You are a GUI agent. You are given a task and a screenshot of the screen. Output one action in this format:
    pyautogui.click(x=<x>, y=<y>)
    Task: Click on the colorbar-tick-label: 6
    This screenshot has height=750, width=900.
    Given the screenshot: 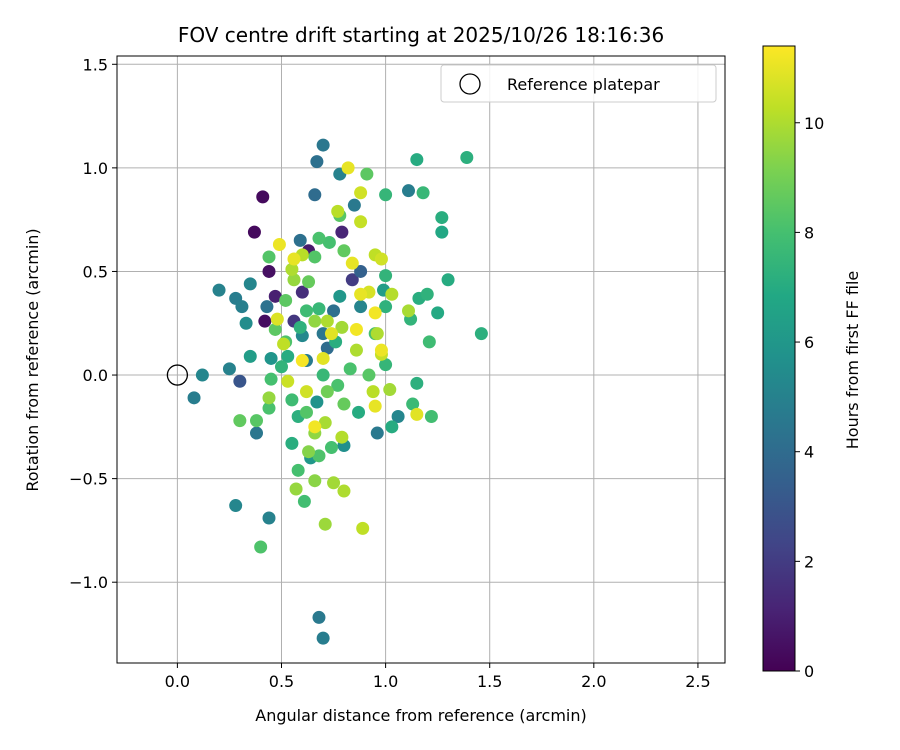 What is the action you would take?
    pyautogui.click(x=809, y=342)
    